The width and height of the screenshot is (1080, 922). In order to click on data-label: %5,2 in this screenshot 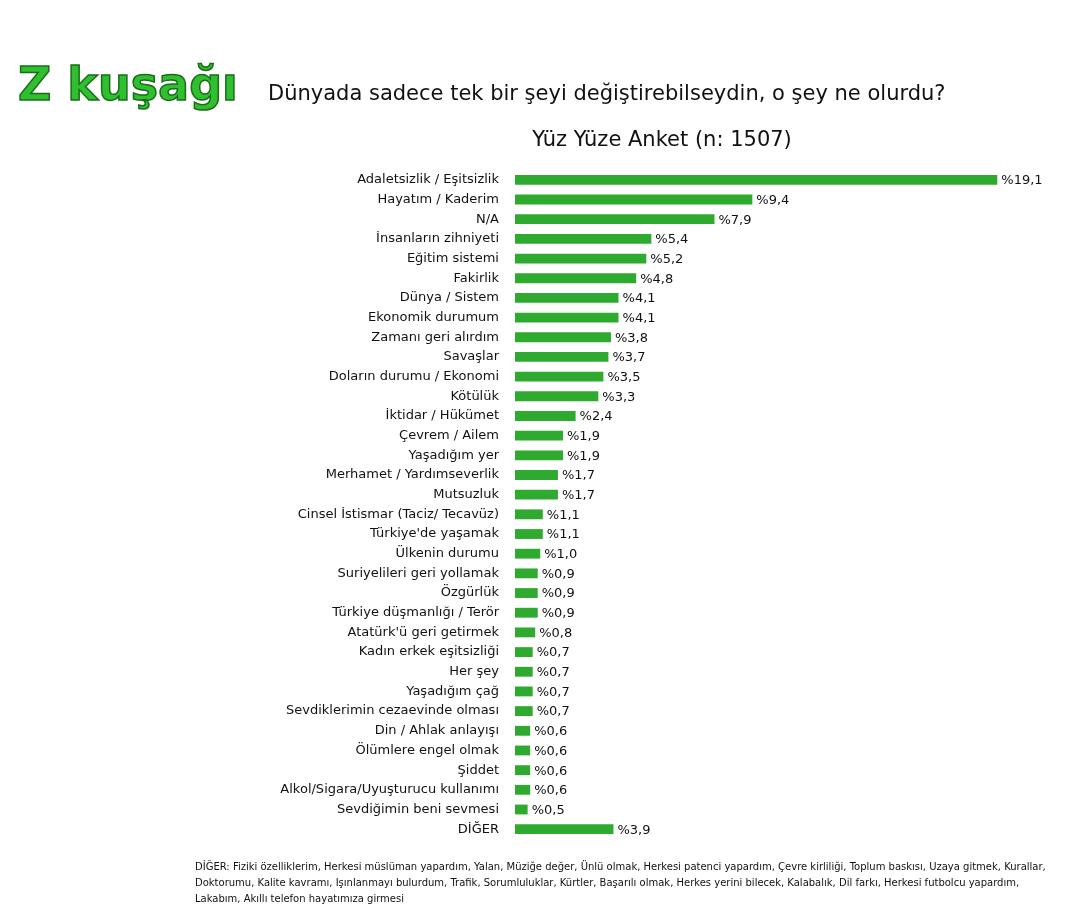, I will do `click(667, 258)`.